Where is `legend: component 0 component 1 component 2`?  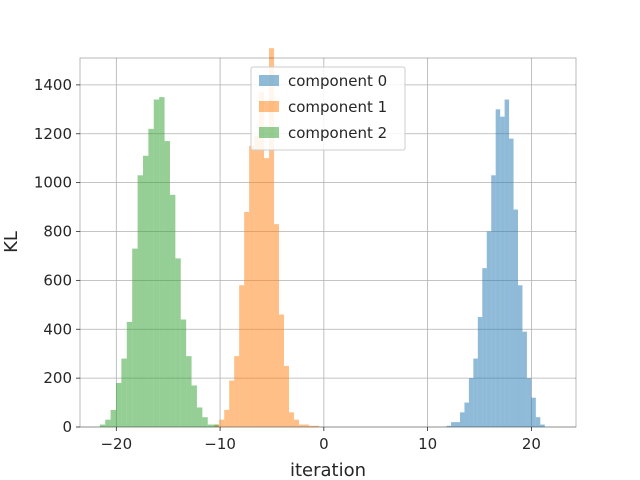
legend: component 0 component 1 component 2 is located at coordinates (328, 108).